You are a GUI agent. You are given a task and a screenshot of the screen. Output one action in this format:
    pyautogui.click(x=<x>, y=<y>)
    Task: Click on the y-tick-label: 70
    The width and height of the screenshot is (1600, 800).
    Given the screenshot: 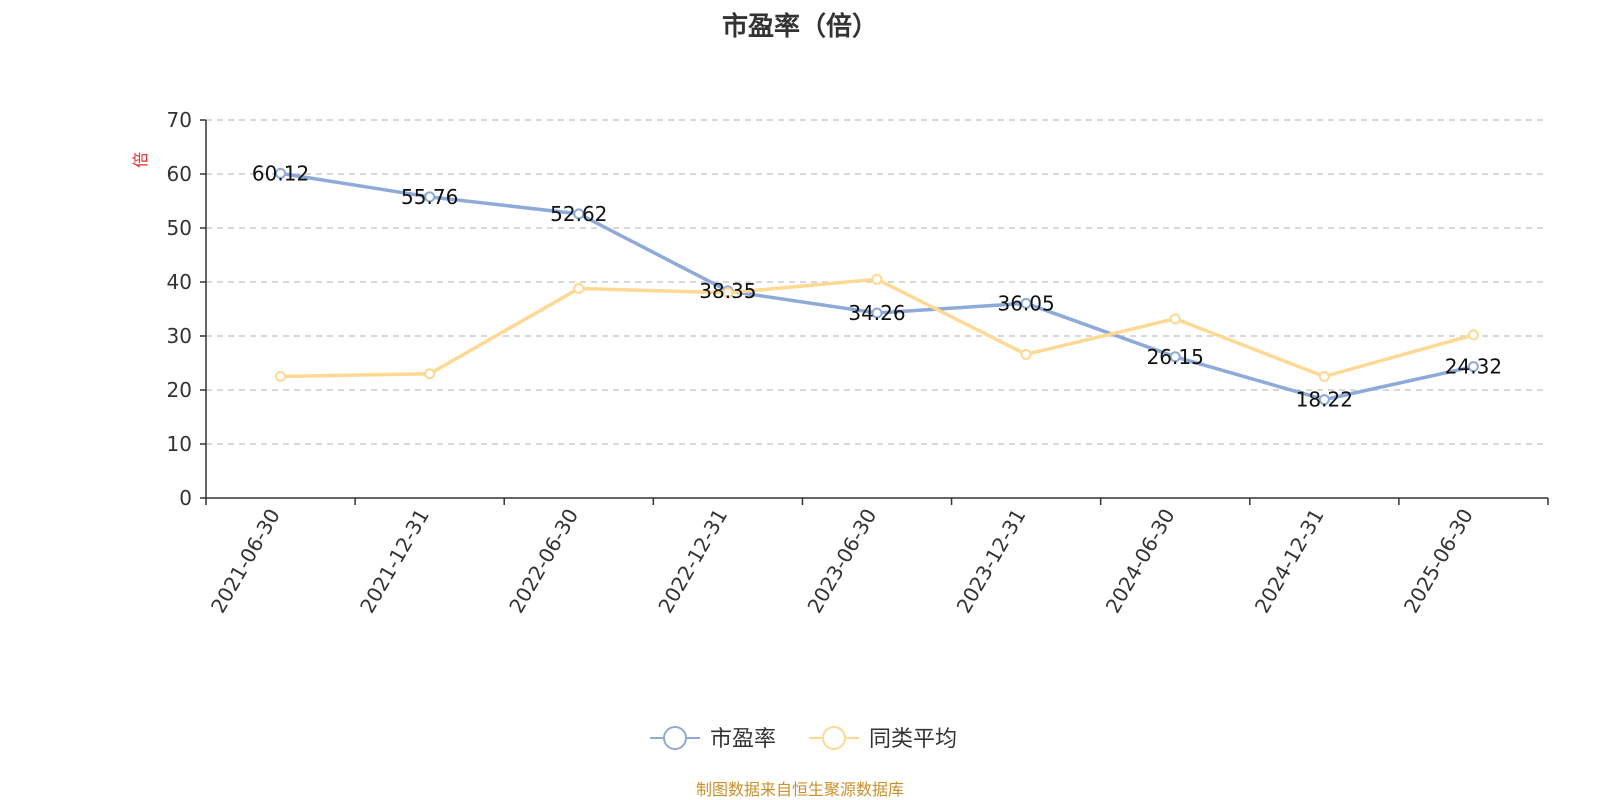 What is the action you would take?
    pyautogui.click(x=179, y=120)
    